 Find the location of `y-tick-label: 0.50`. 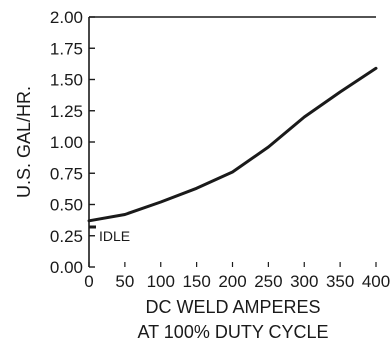

y-tick-label: 0.50 is located at coordinates (66, 205).